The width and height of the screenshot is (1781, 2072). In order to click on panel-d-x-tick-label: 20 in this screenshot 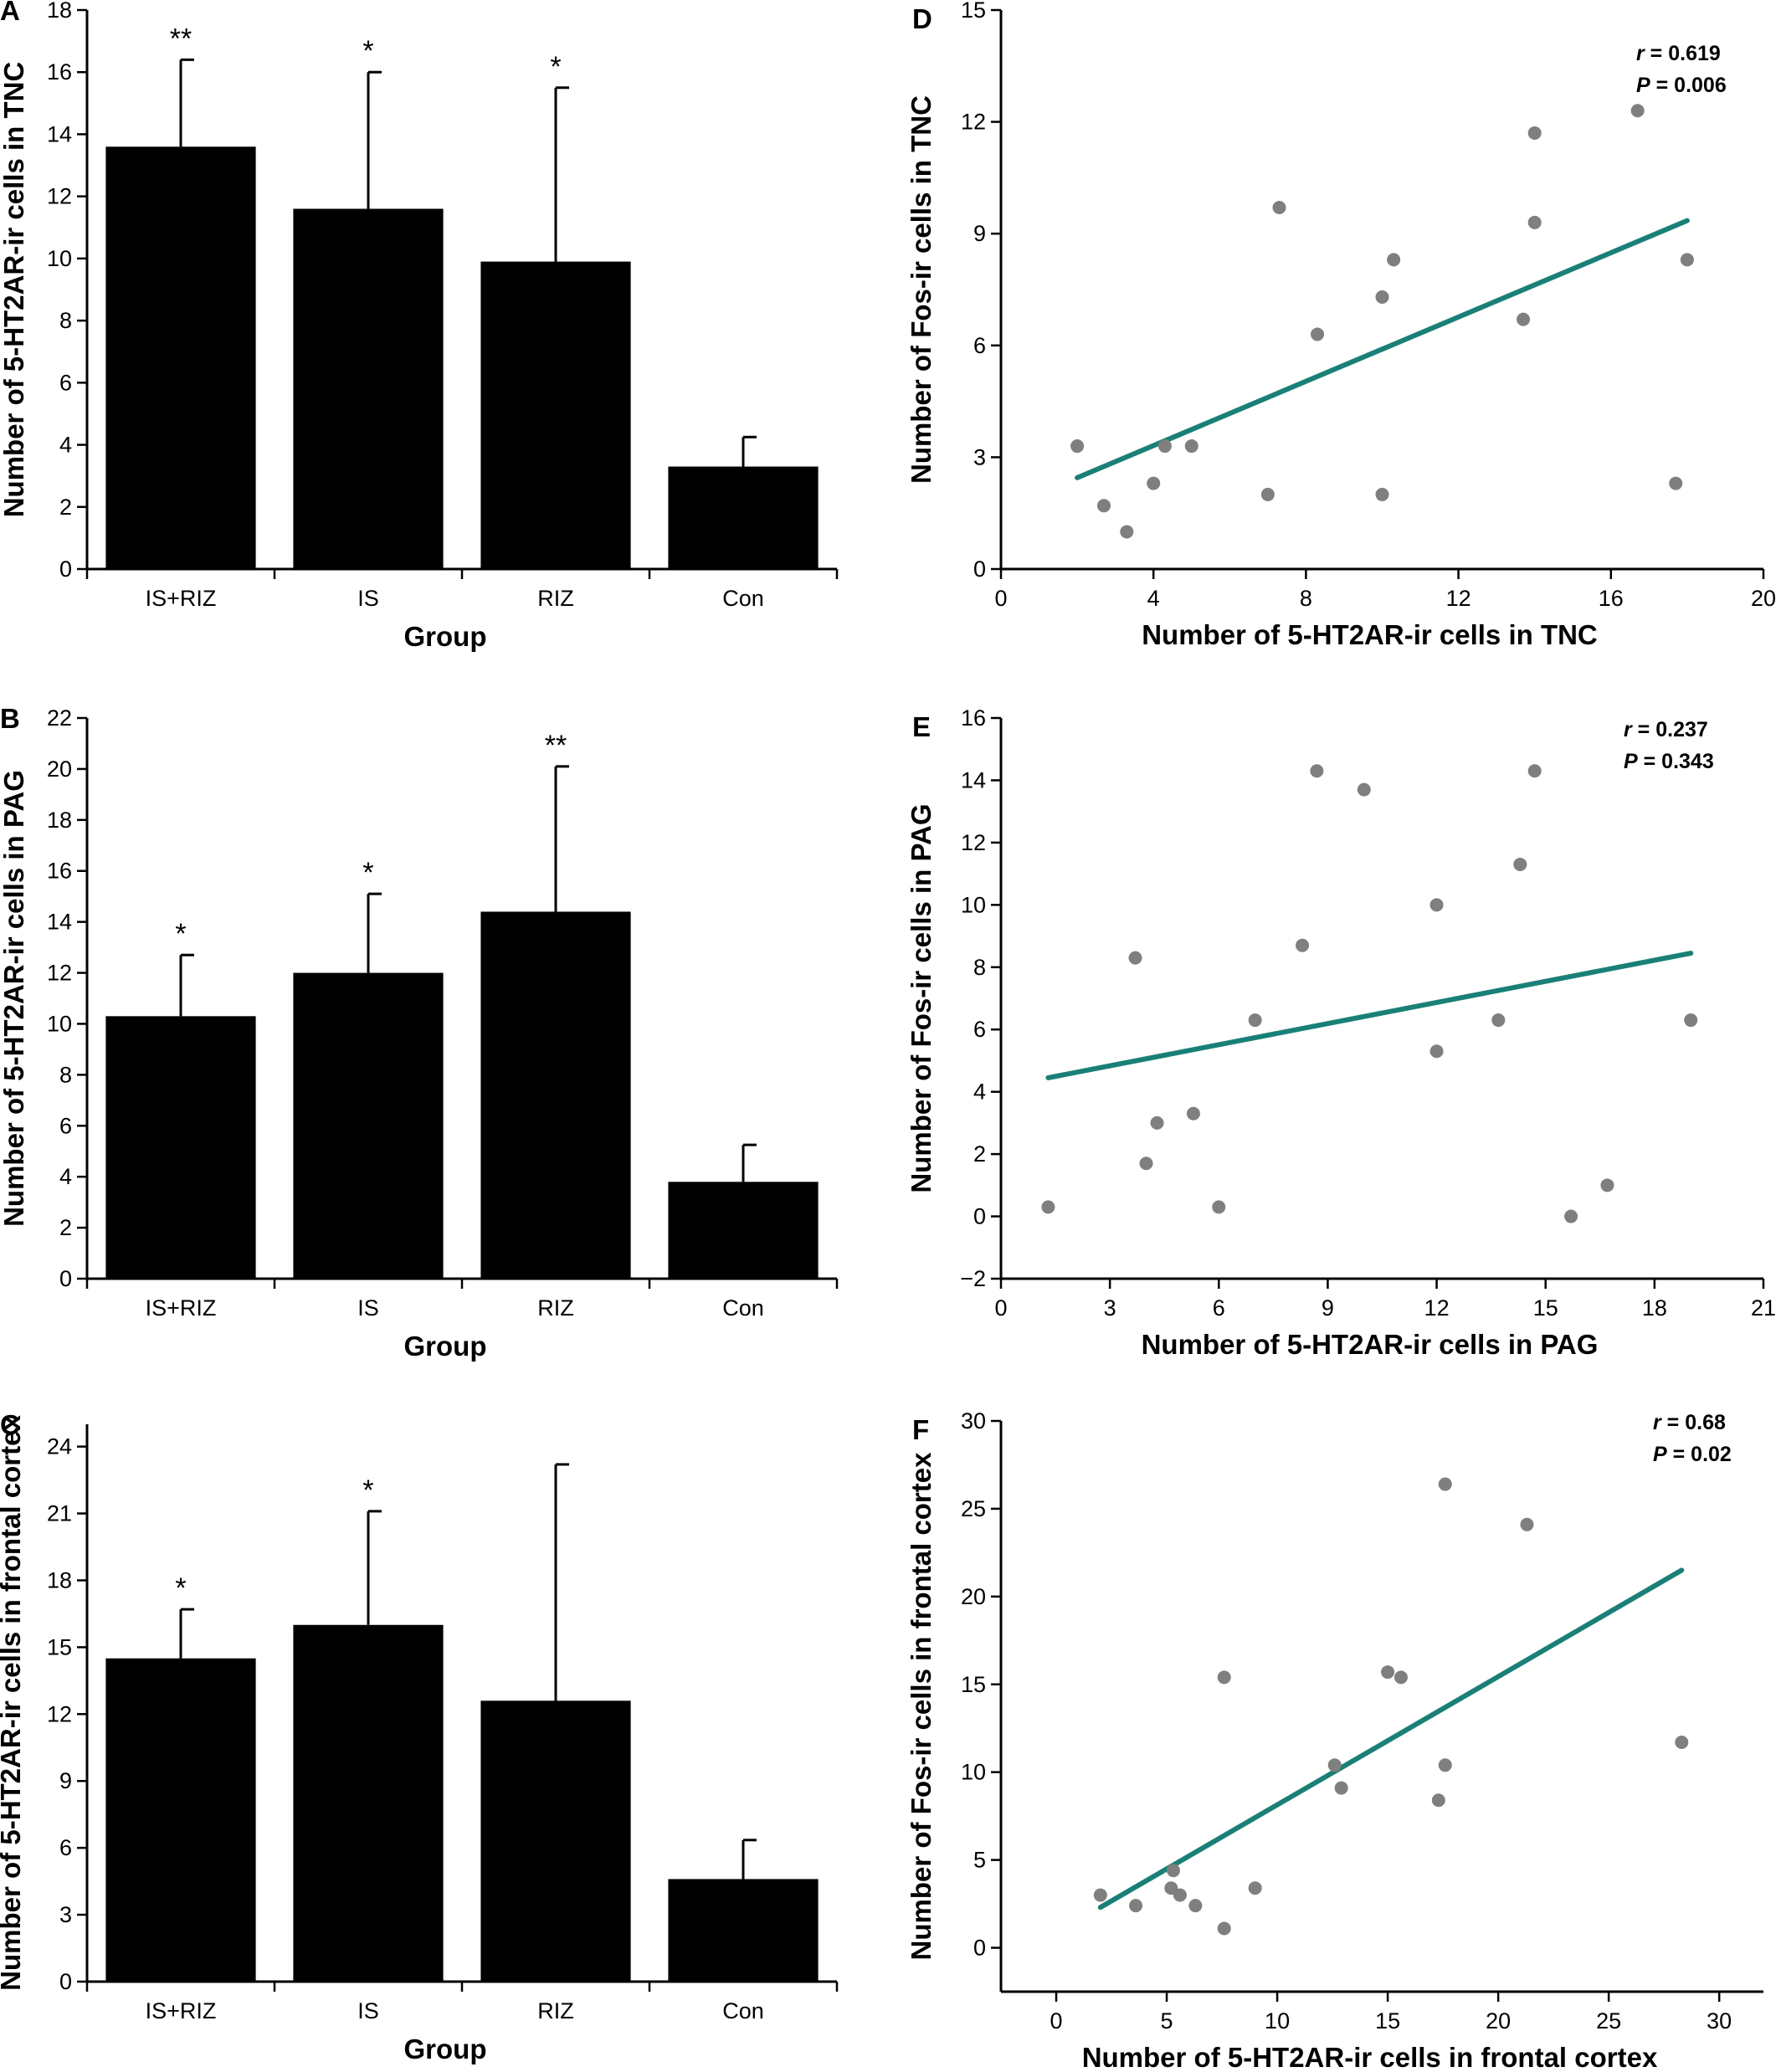, I will do `click(1763, 598)`.